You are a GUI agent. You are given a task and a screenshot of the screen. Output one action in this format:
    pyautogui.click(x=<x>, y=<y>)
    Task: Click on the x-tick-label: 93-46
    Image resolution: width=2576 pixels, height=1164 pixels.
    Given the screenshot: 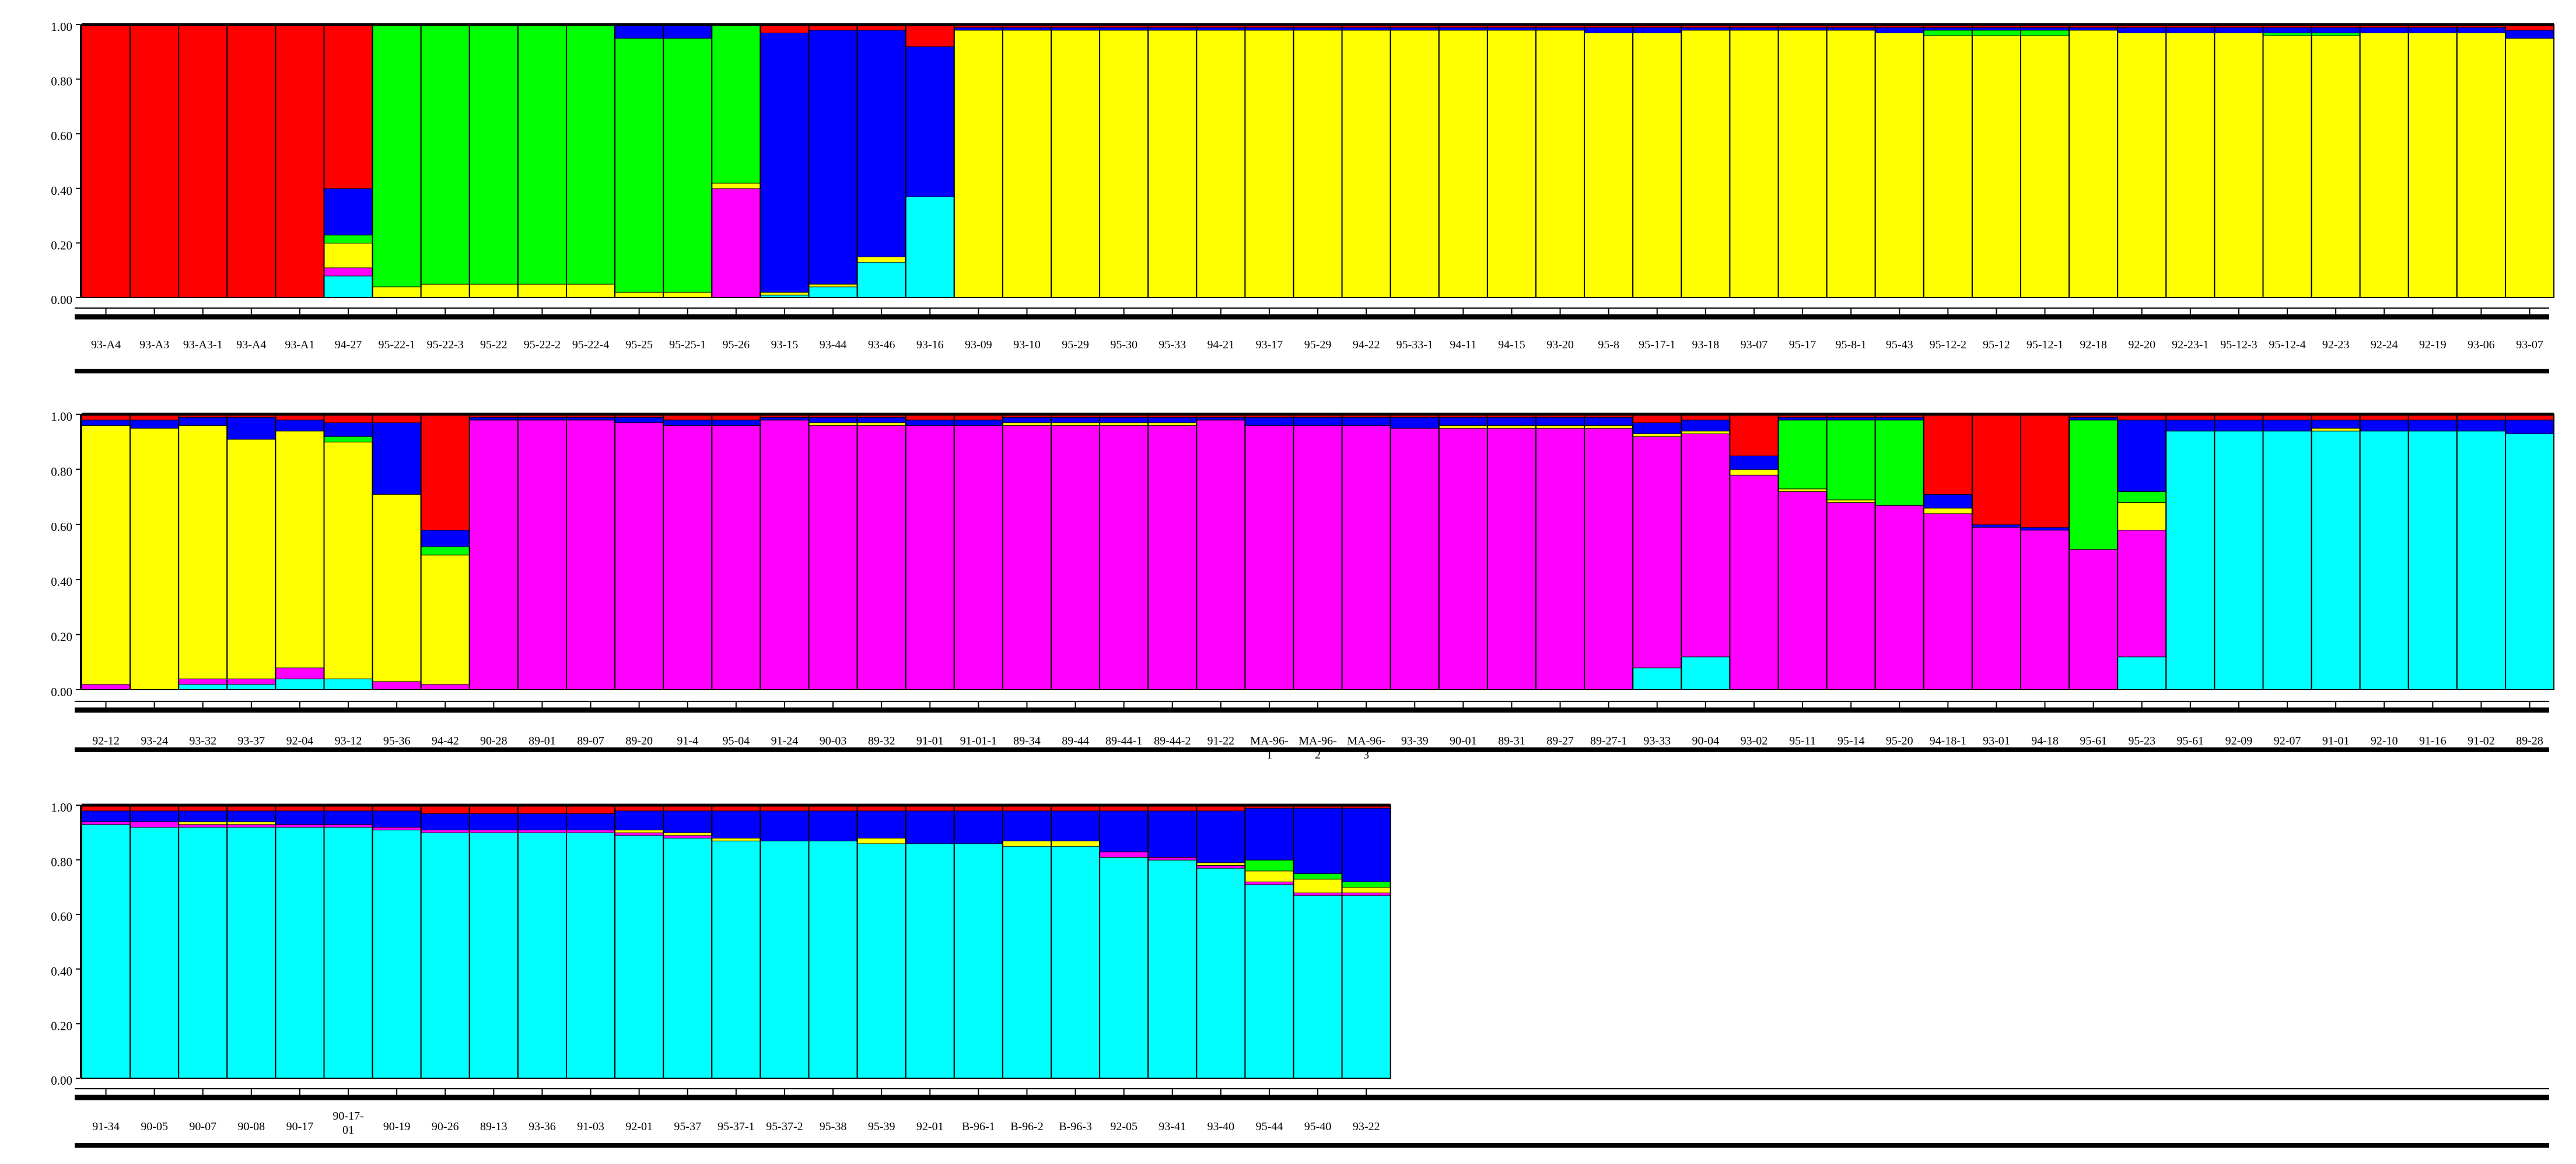 What is the action you would take?
    pyautogui.click(x=881, y=344)
    